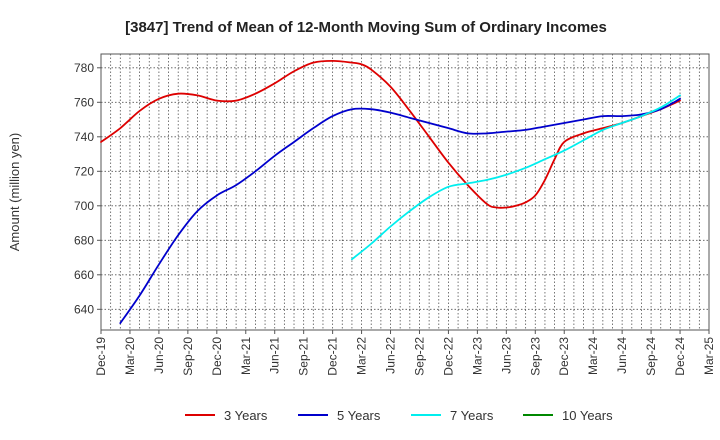  I want to click on x-tick-label: Mar-22, so click(362, 356).